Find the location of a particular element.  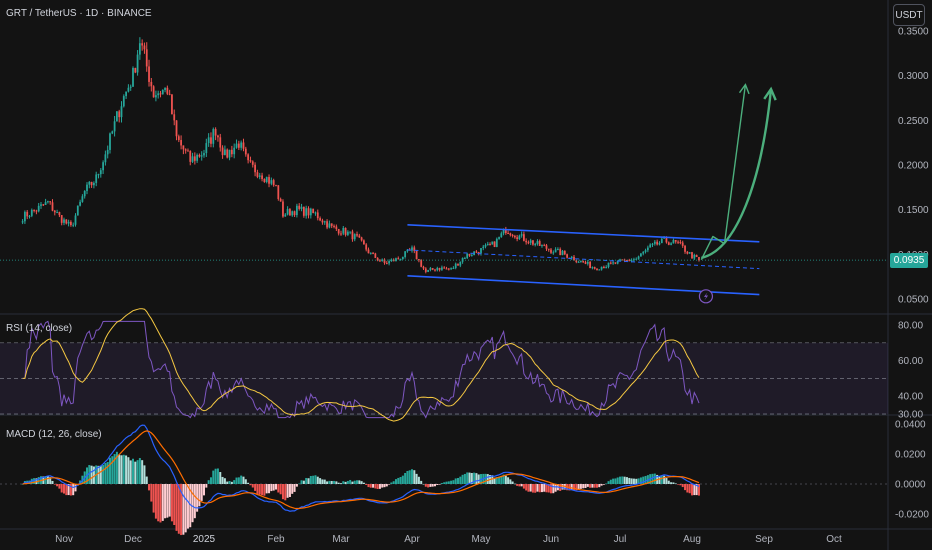

macd-legend-title: MACD (12, 26, close) is located at coordinates (54, 434).